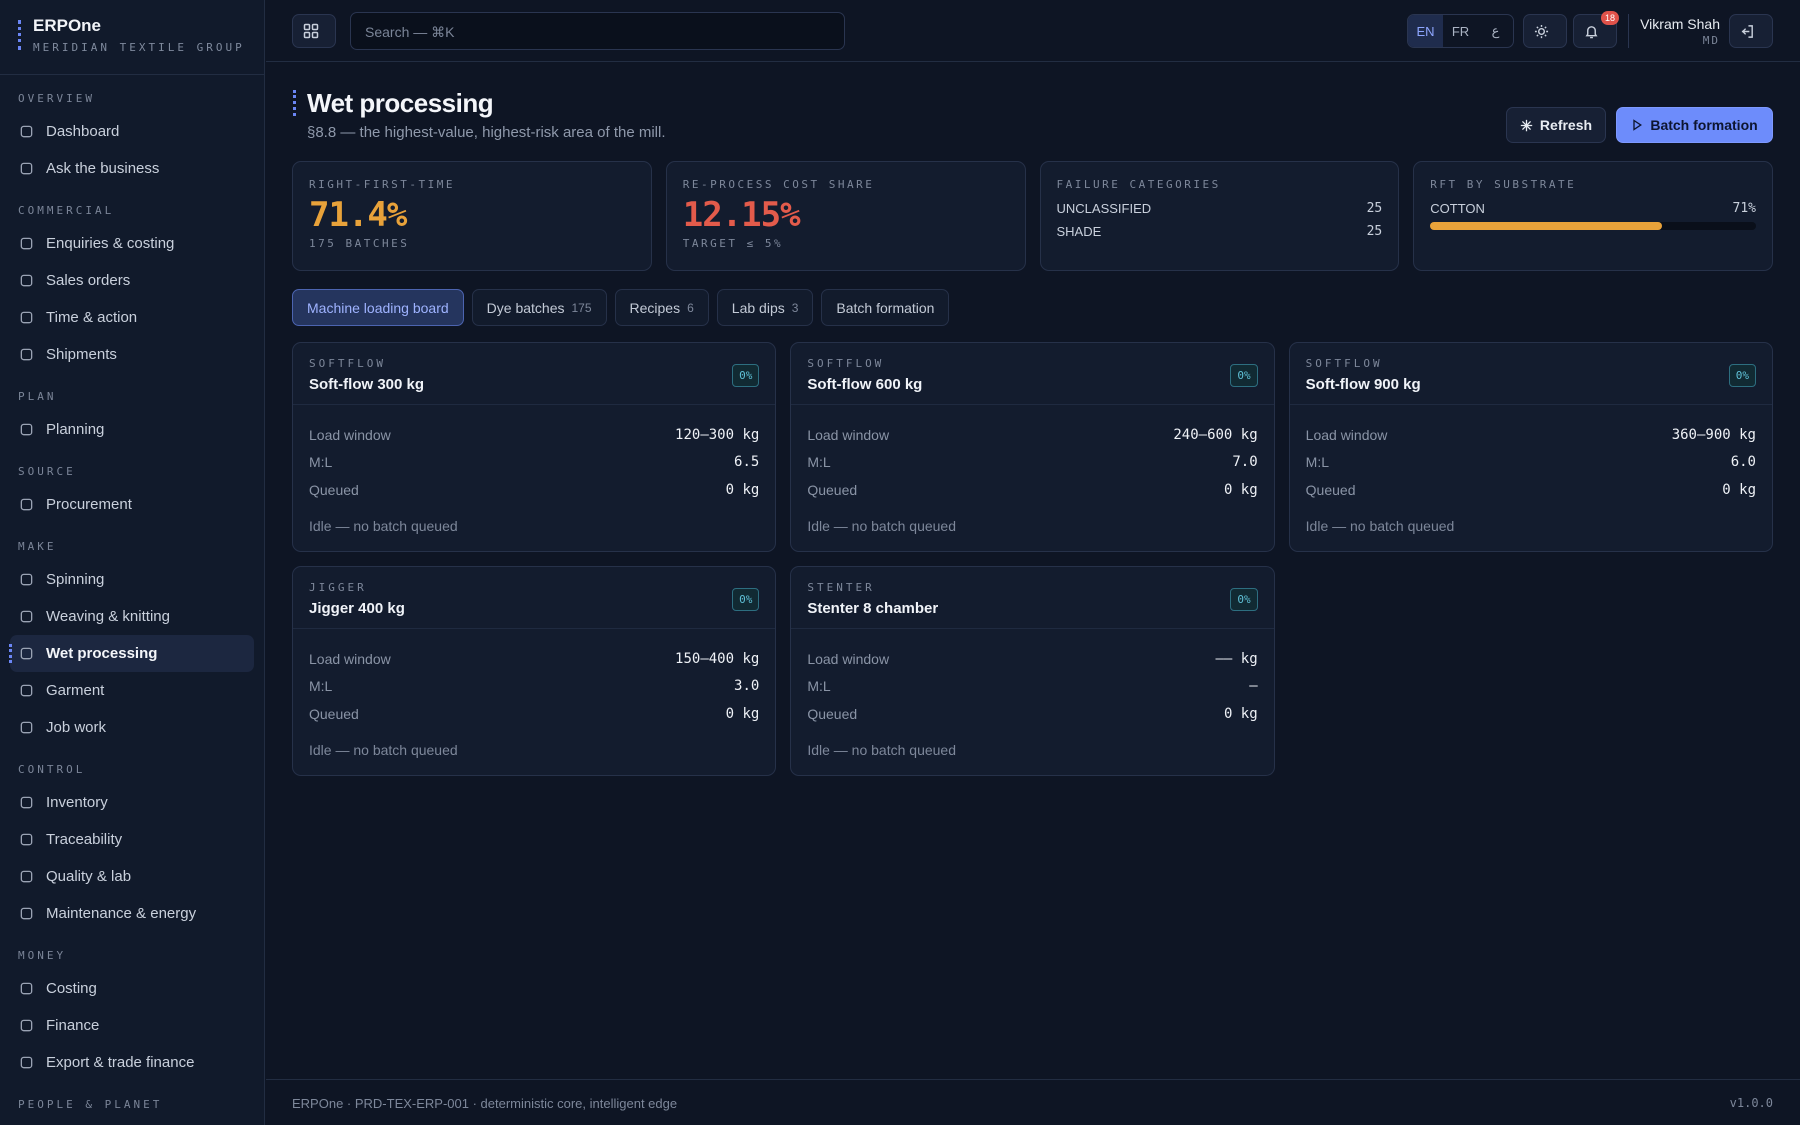  I want to click on language-option: FR, so click(1460, 31).